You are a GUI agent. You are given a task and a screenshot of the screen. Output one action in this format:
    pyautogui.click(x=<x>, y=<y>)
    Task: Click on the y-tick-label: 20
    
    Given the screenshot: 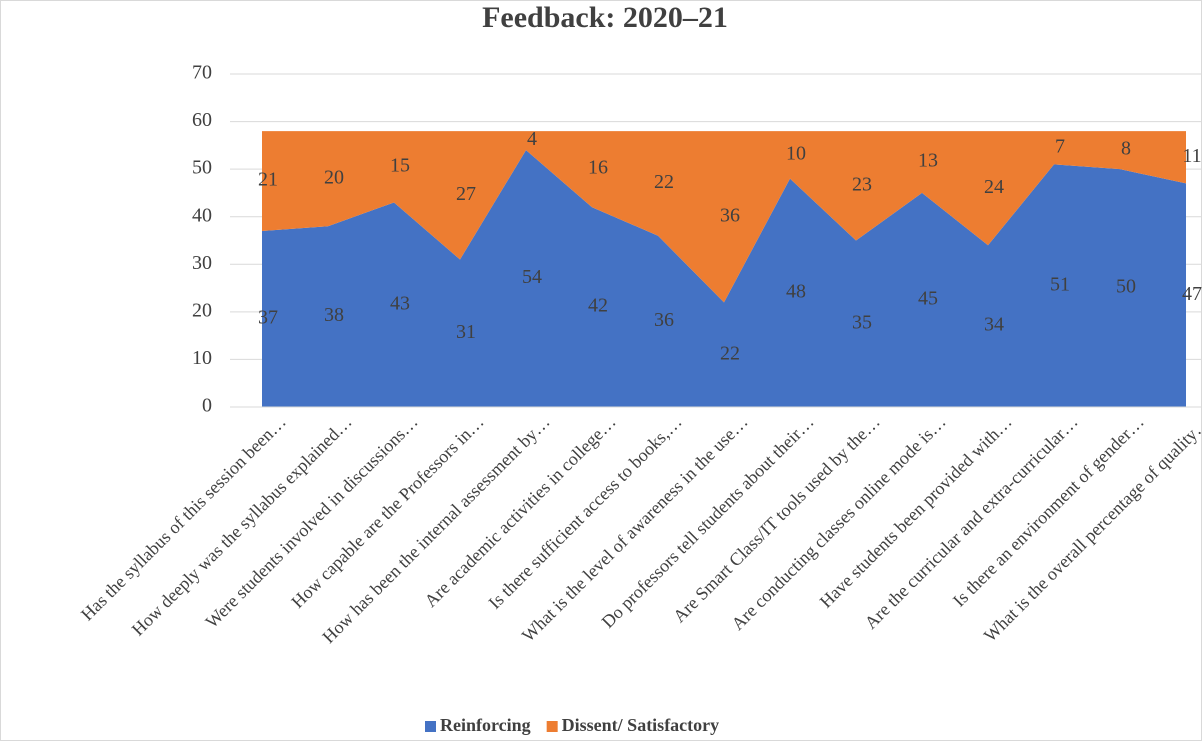 What is the action you would take?
    pyautogui.click(x=202, y=310)
    